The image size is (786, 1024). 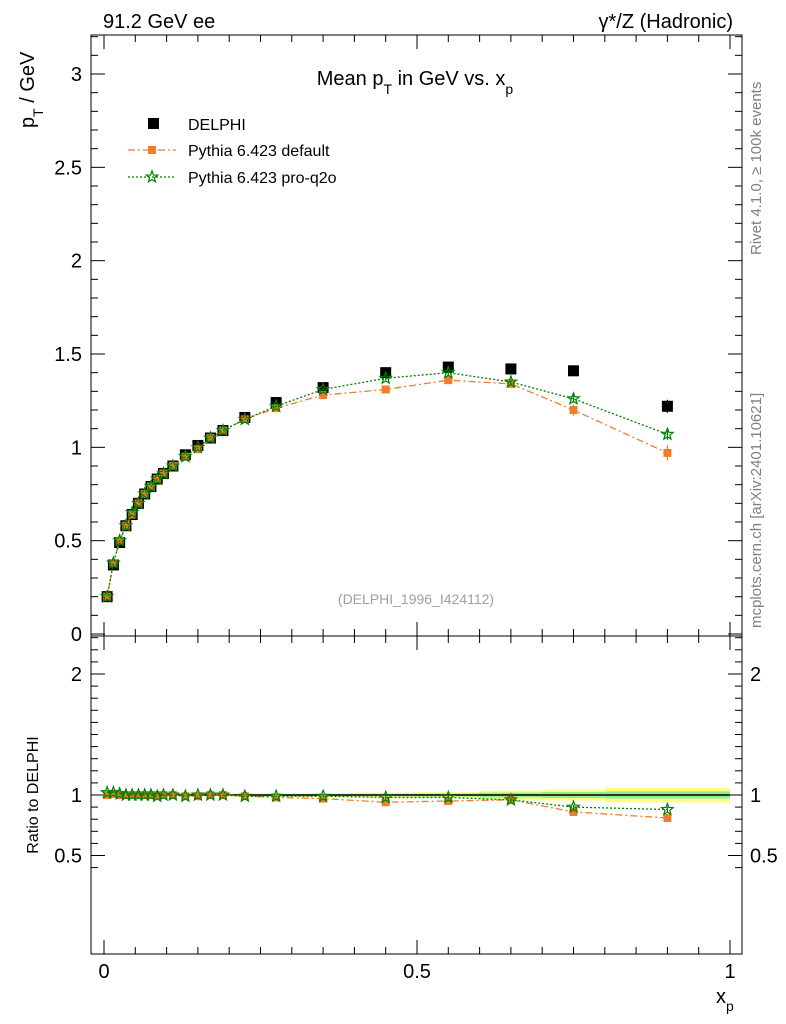 I want to click on mcplots-label: mcplots.cern.ch [arXiv:2401.10621], so click(x=756, y=510).